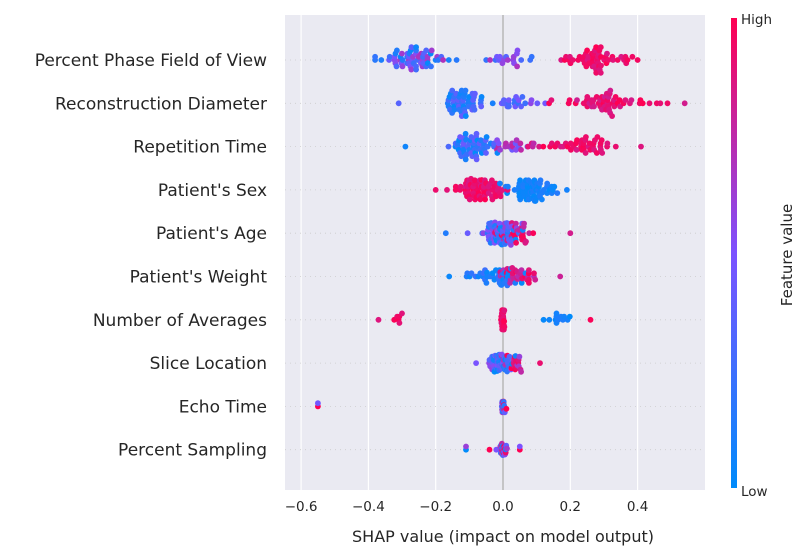 The image size is (806, 556). What do you see at coordinates (368, 507) in the screenshot?
I see `x-tick-label: −0.4` at bounding box center [368, 507].